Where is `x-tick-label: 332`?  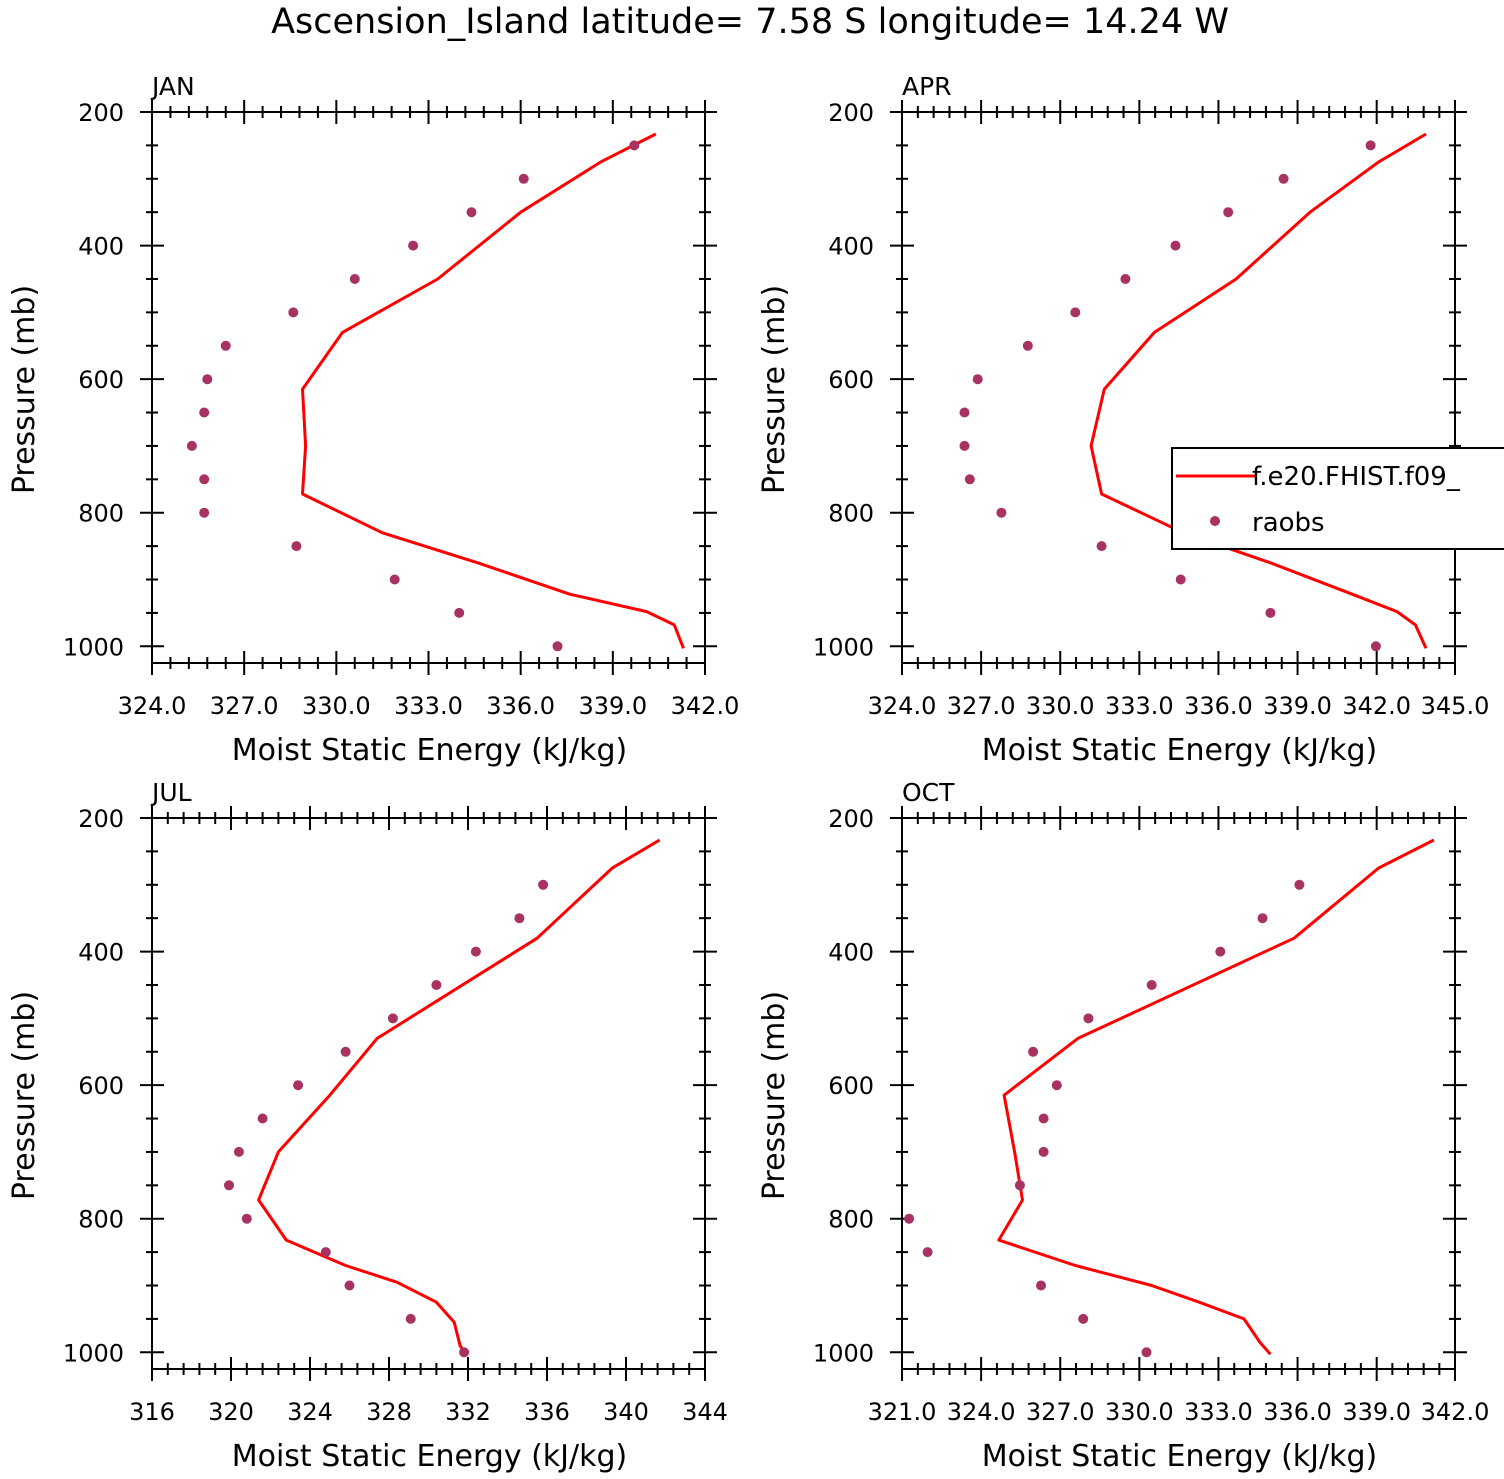 x-tick-label: 332 is located at coordinates (468, 1412).